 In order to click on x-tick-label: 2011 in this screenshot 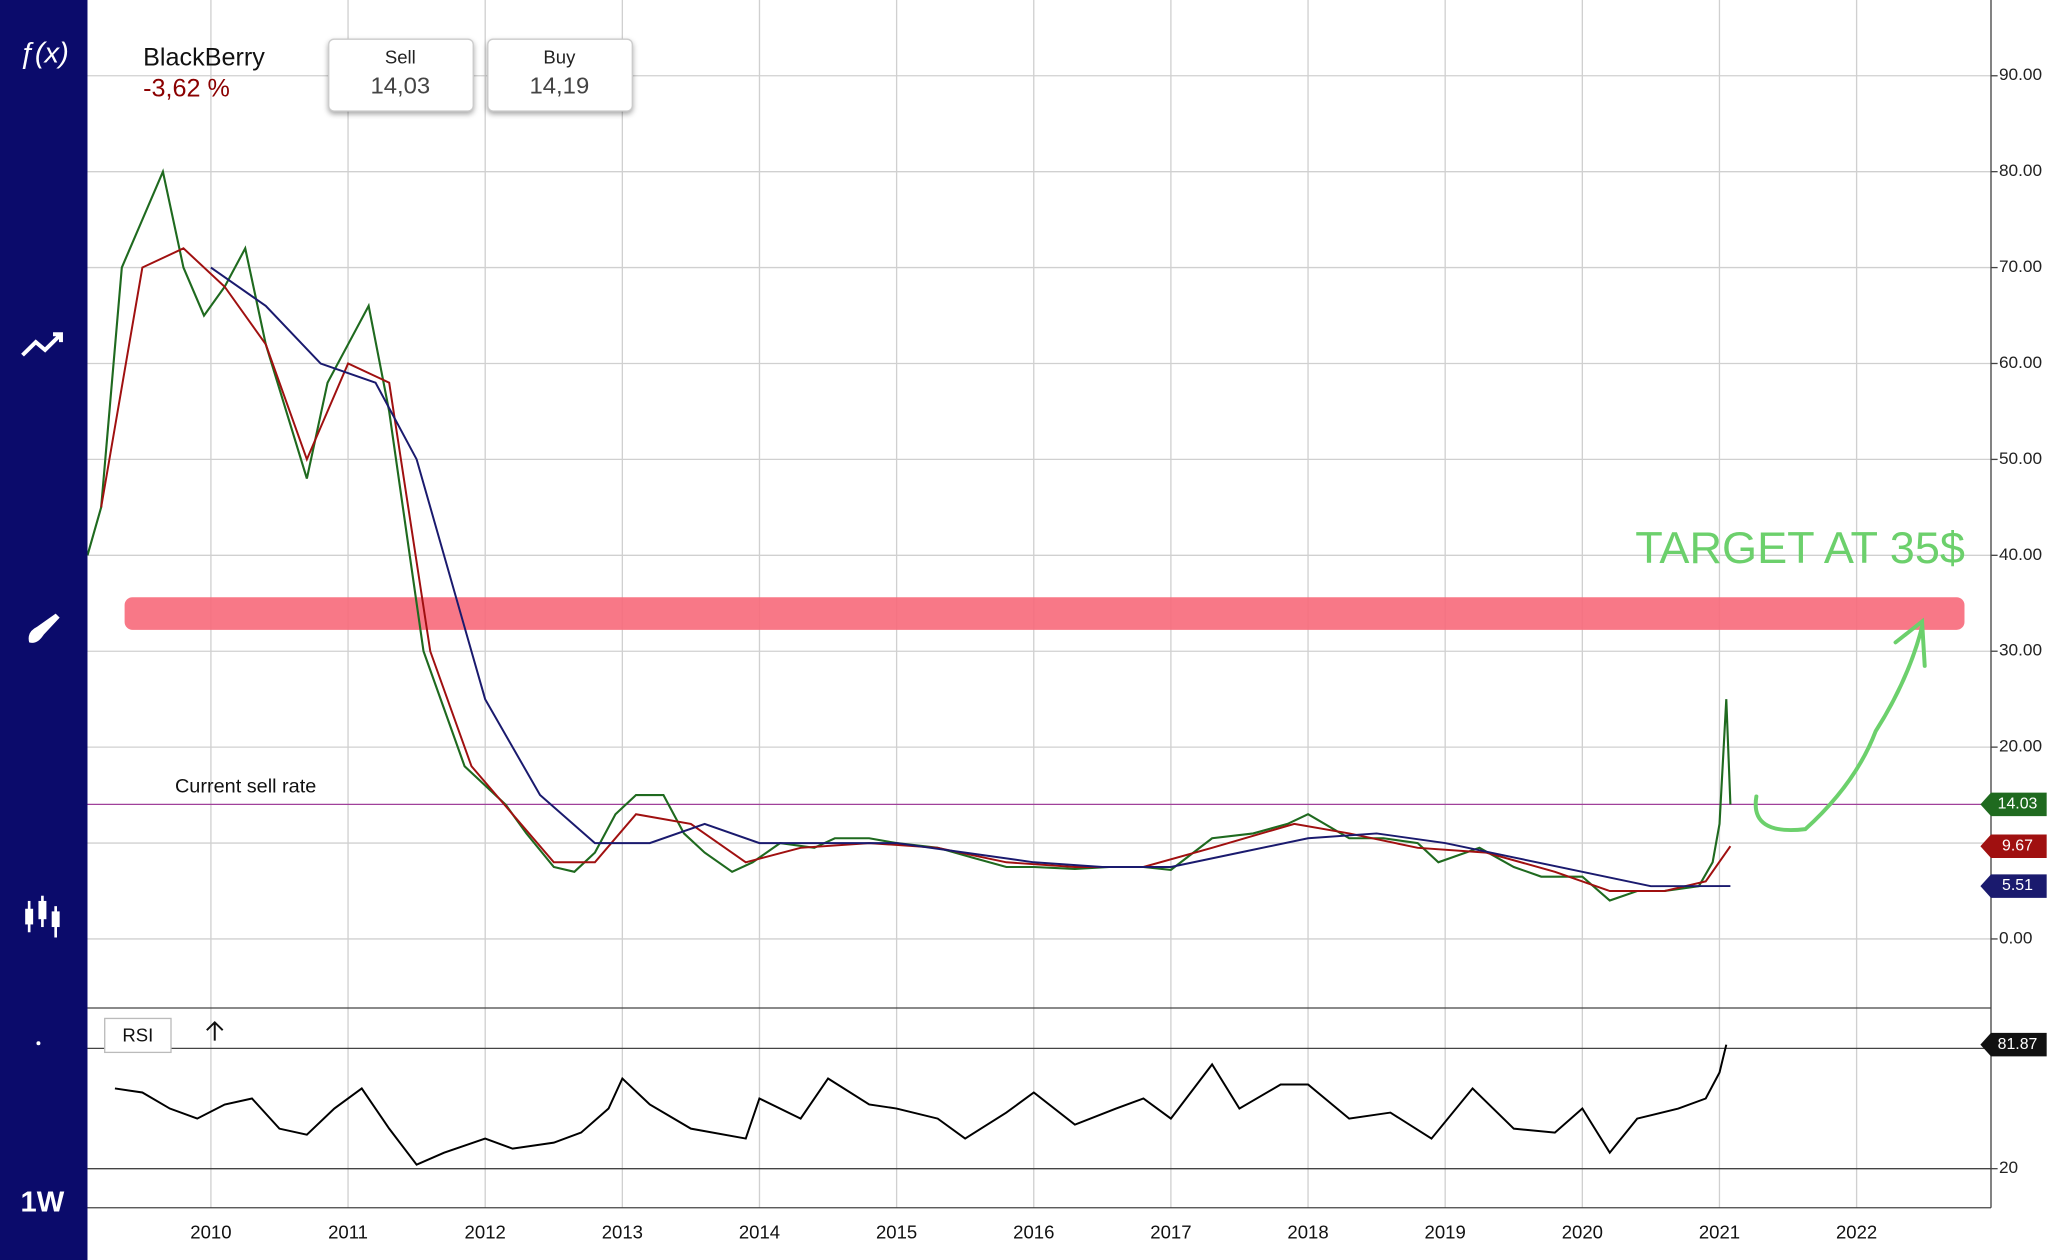, I will do `click(348, 1232)`.